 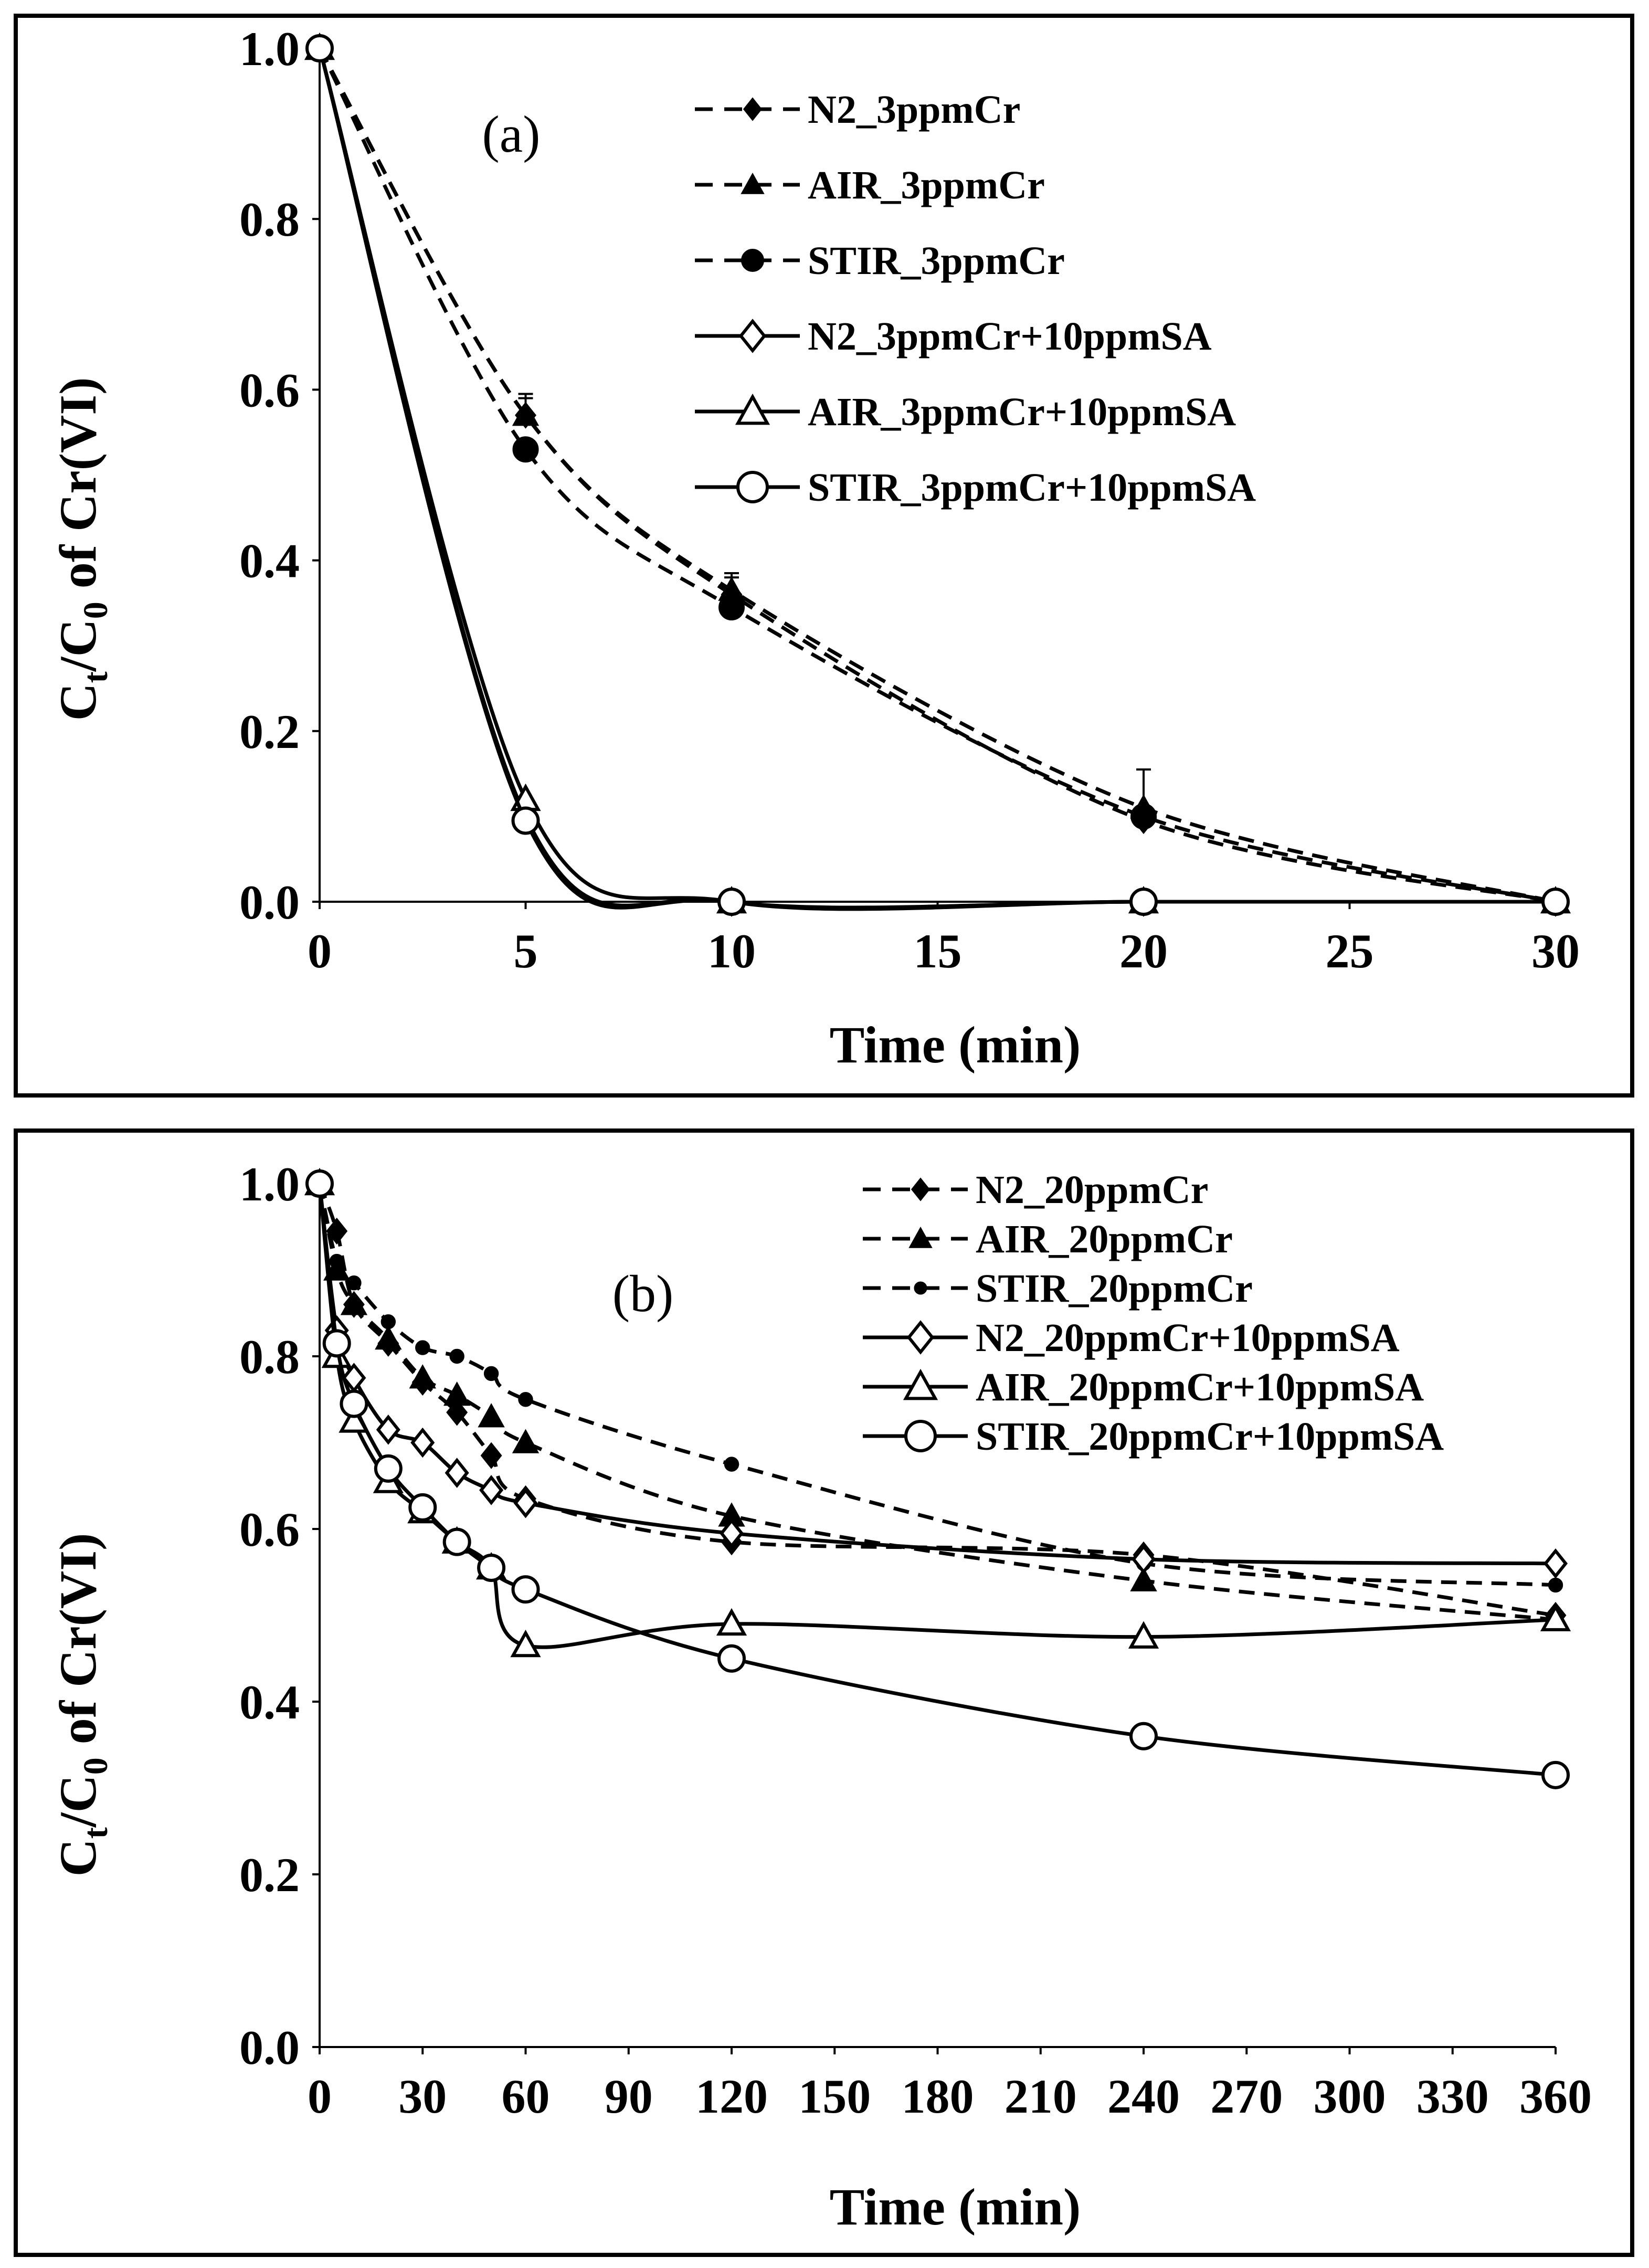 I want to click on chart-a-data-point-air-3ppmcr, so click(x=526, y=414).